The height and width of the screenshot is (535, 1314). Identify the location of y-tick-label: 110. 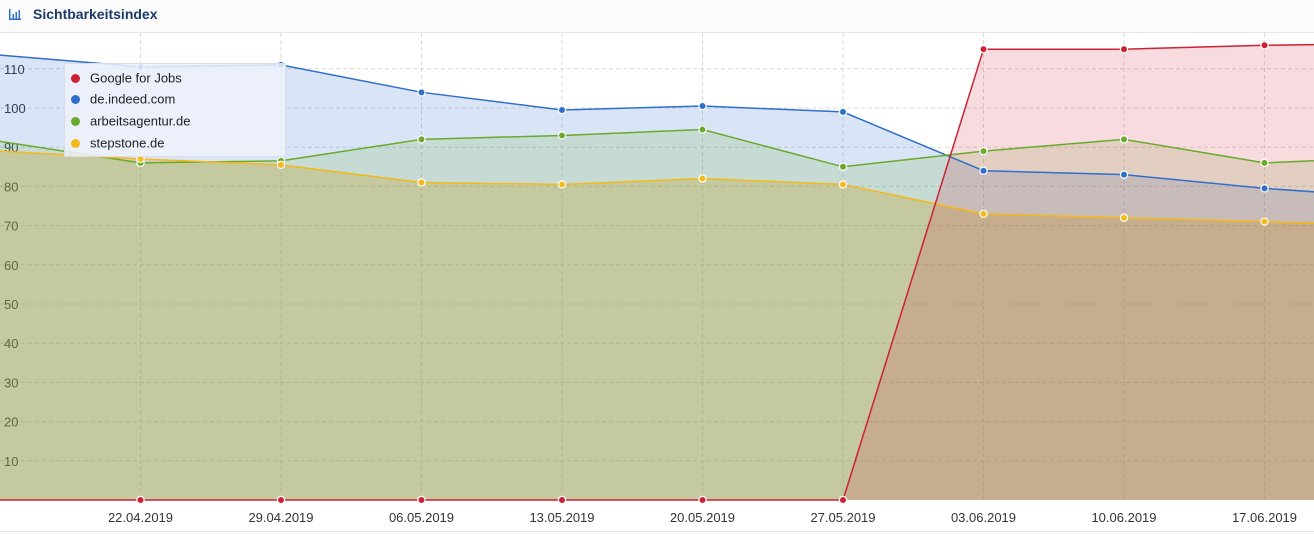
(14, 69).